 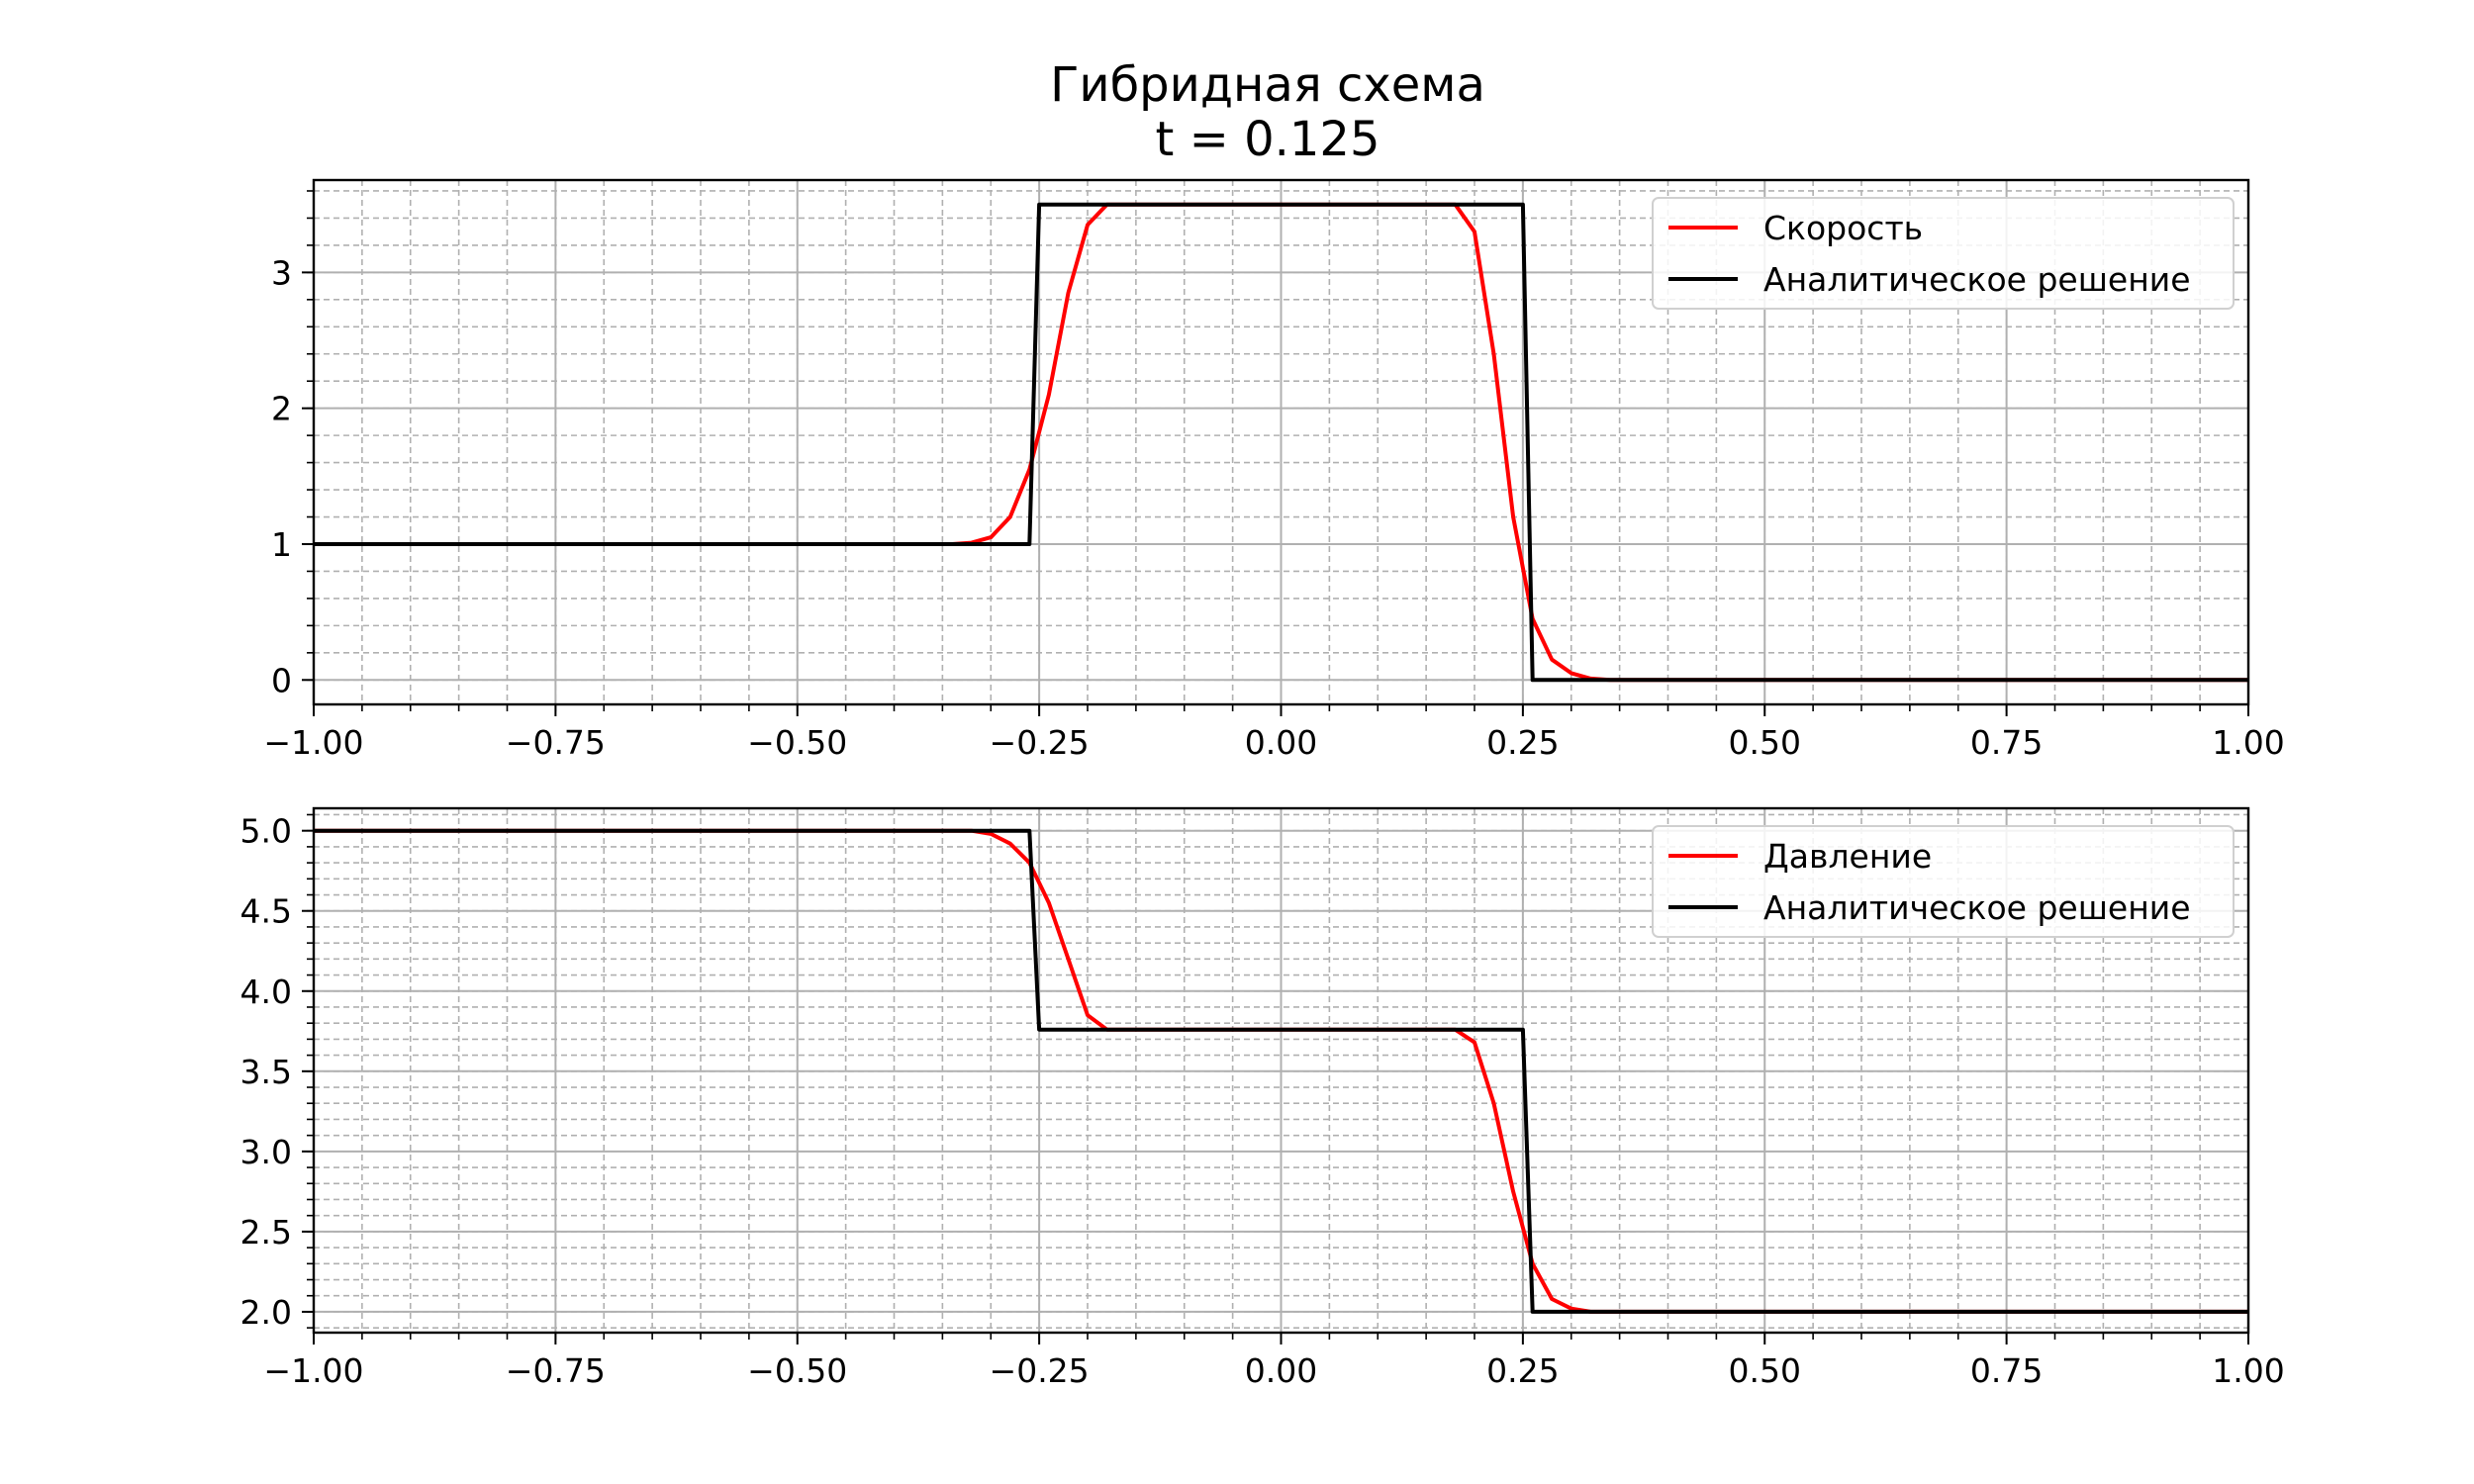 I want to click on legend: Скорость Аналитическое решение, so click(x=1944, y=253).